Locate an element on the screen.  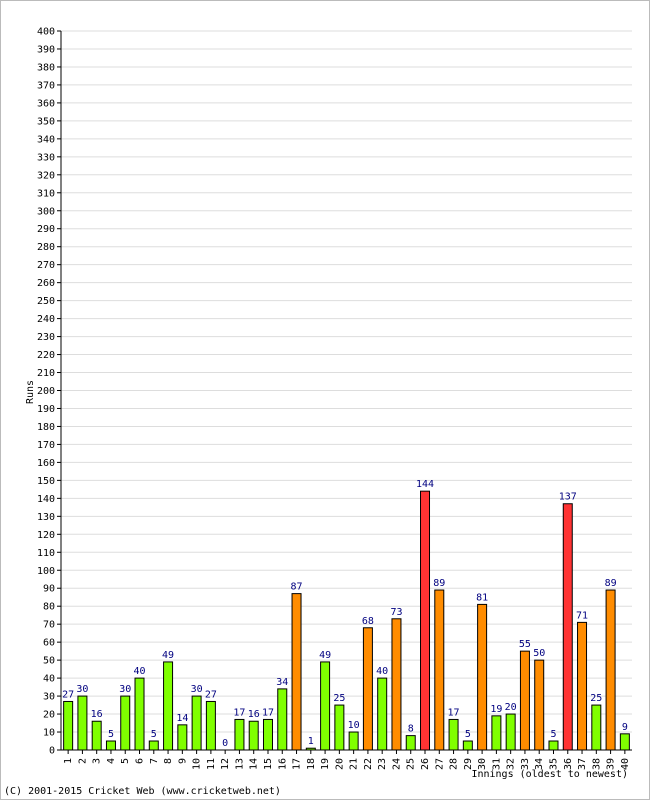
y-axis-title: Runs is located at coordinates (30, 392).